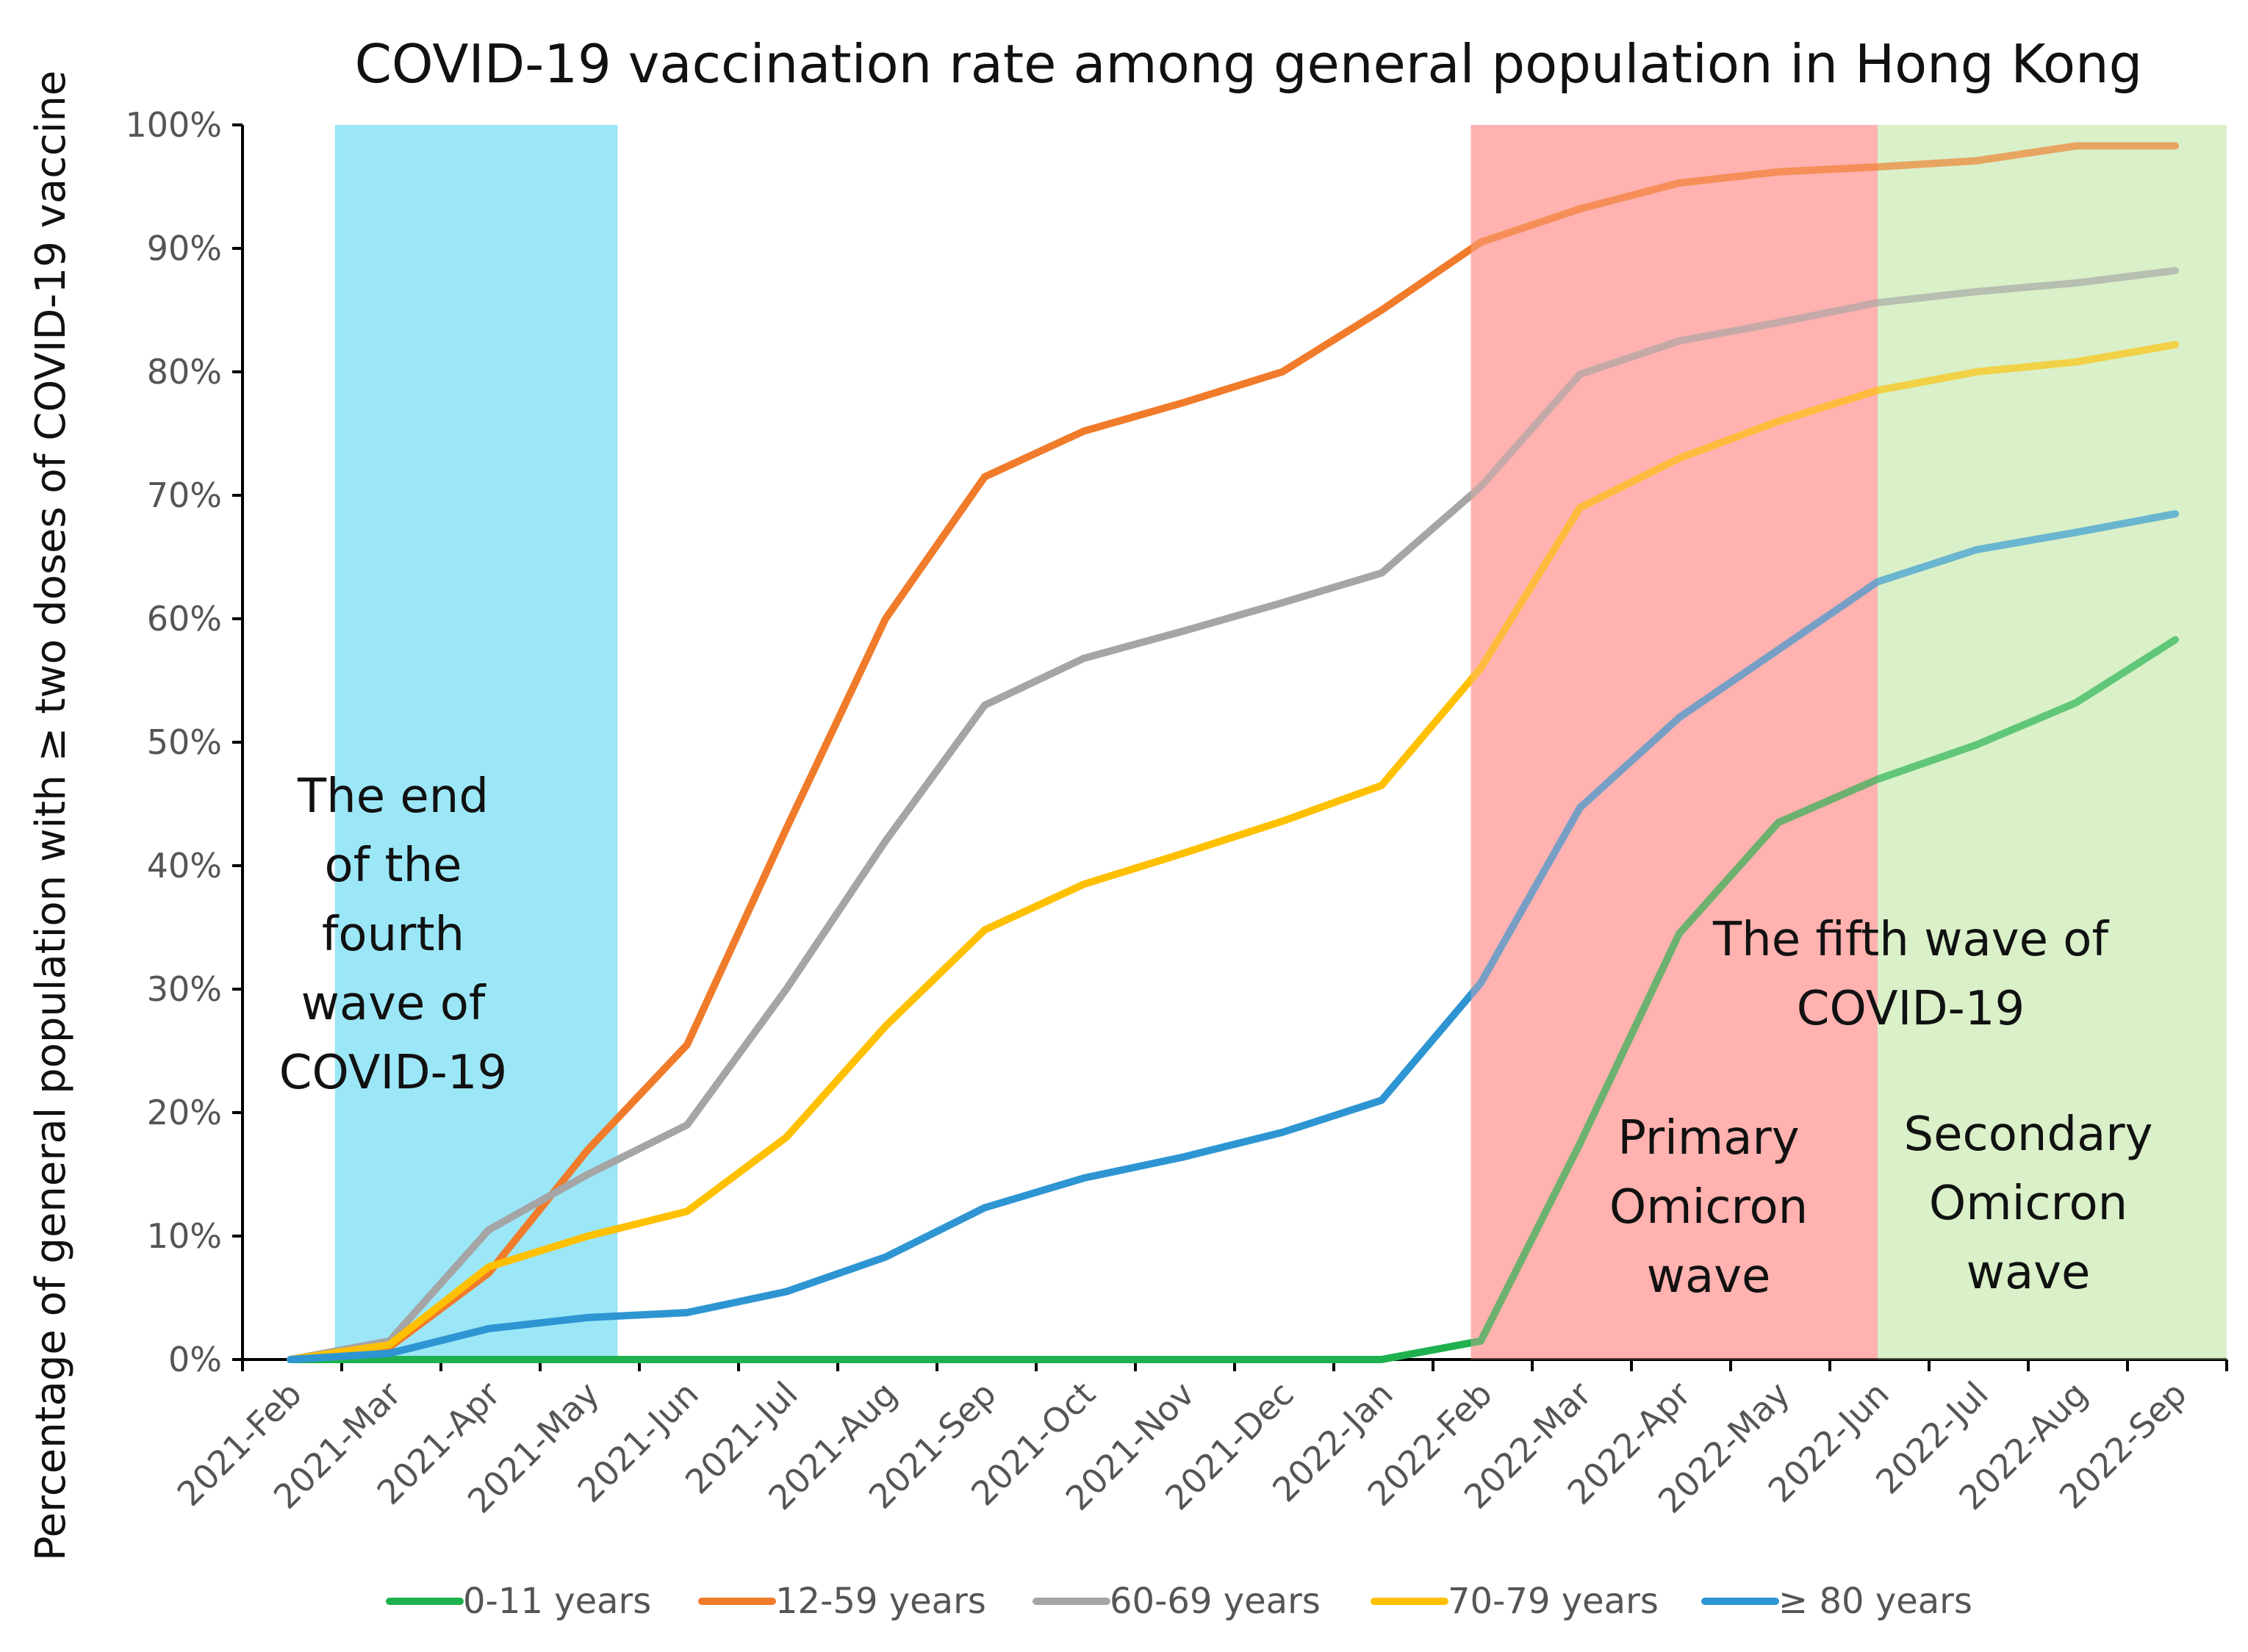  What do you see at coordinates (393, 1073) in the screenshot?
I see `region-label-line: COVID-19` at bounding box center [393, 1073].